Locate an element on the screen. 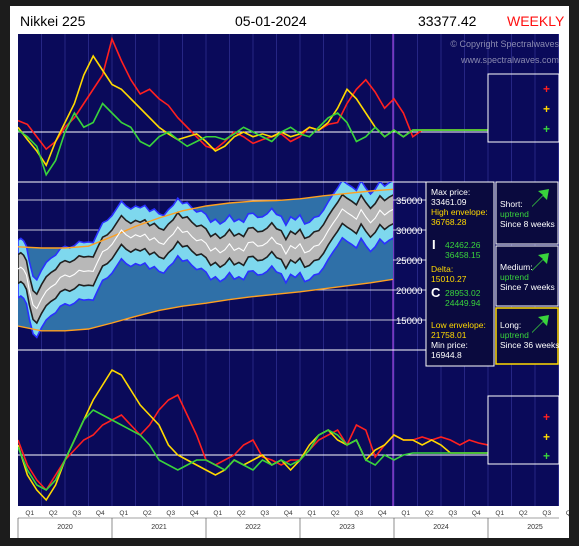 The width and height of the screenshot is (579, 546). y-tick-label: 35000 is located at coordinates (409, 201).